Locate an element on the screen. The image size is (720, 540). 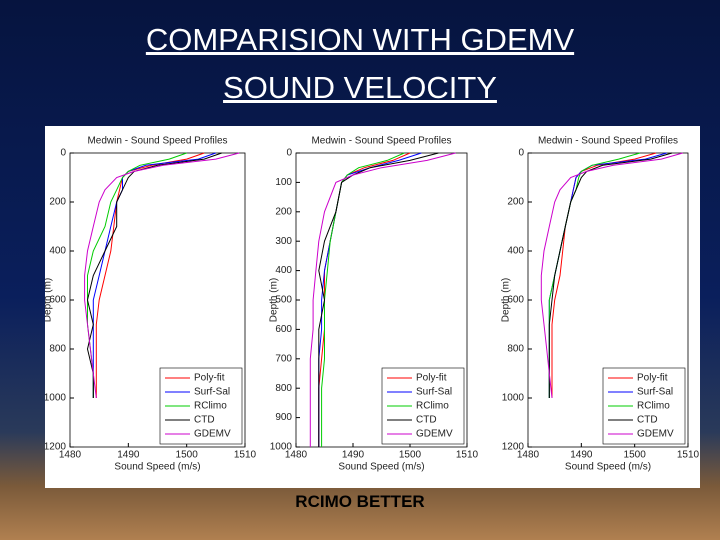
slide-title: COMPARISION WITH GDEMV is located at coordinates (360, 39).